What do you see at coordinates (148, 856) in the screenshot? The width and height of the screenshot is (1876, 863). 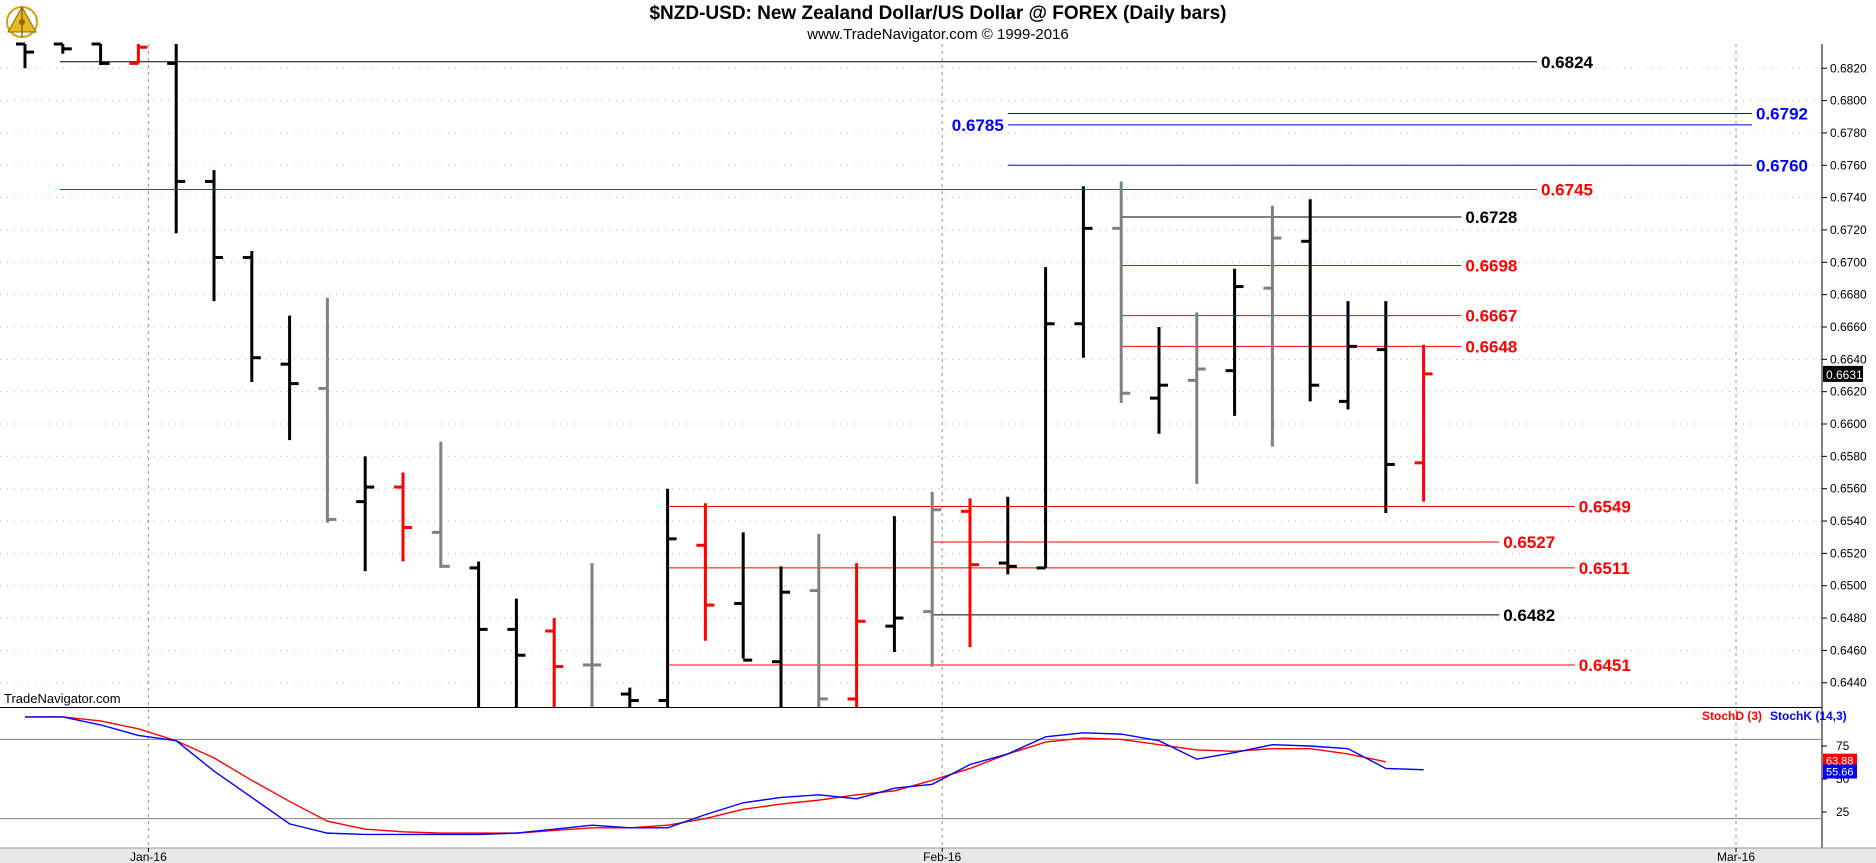 I see `x-tick-label-0: Jan-16` at bounding box center [148, 856].